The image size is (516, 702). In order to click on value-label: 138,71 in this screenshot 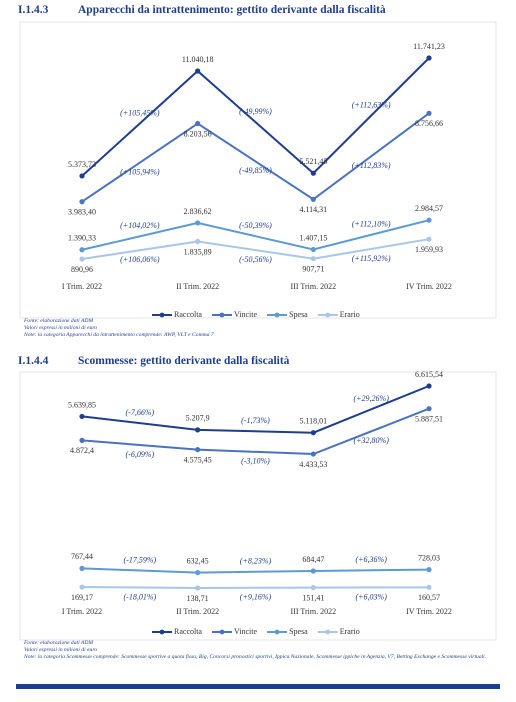, I will do `click(198, 598)`.